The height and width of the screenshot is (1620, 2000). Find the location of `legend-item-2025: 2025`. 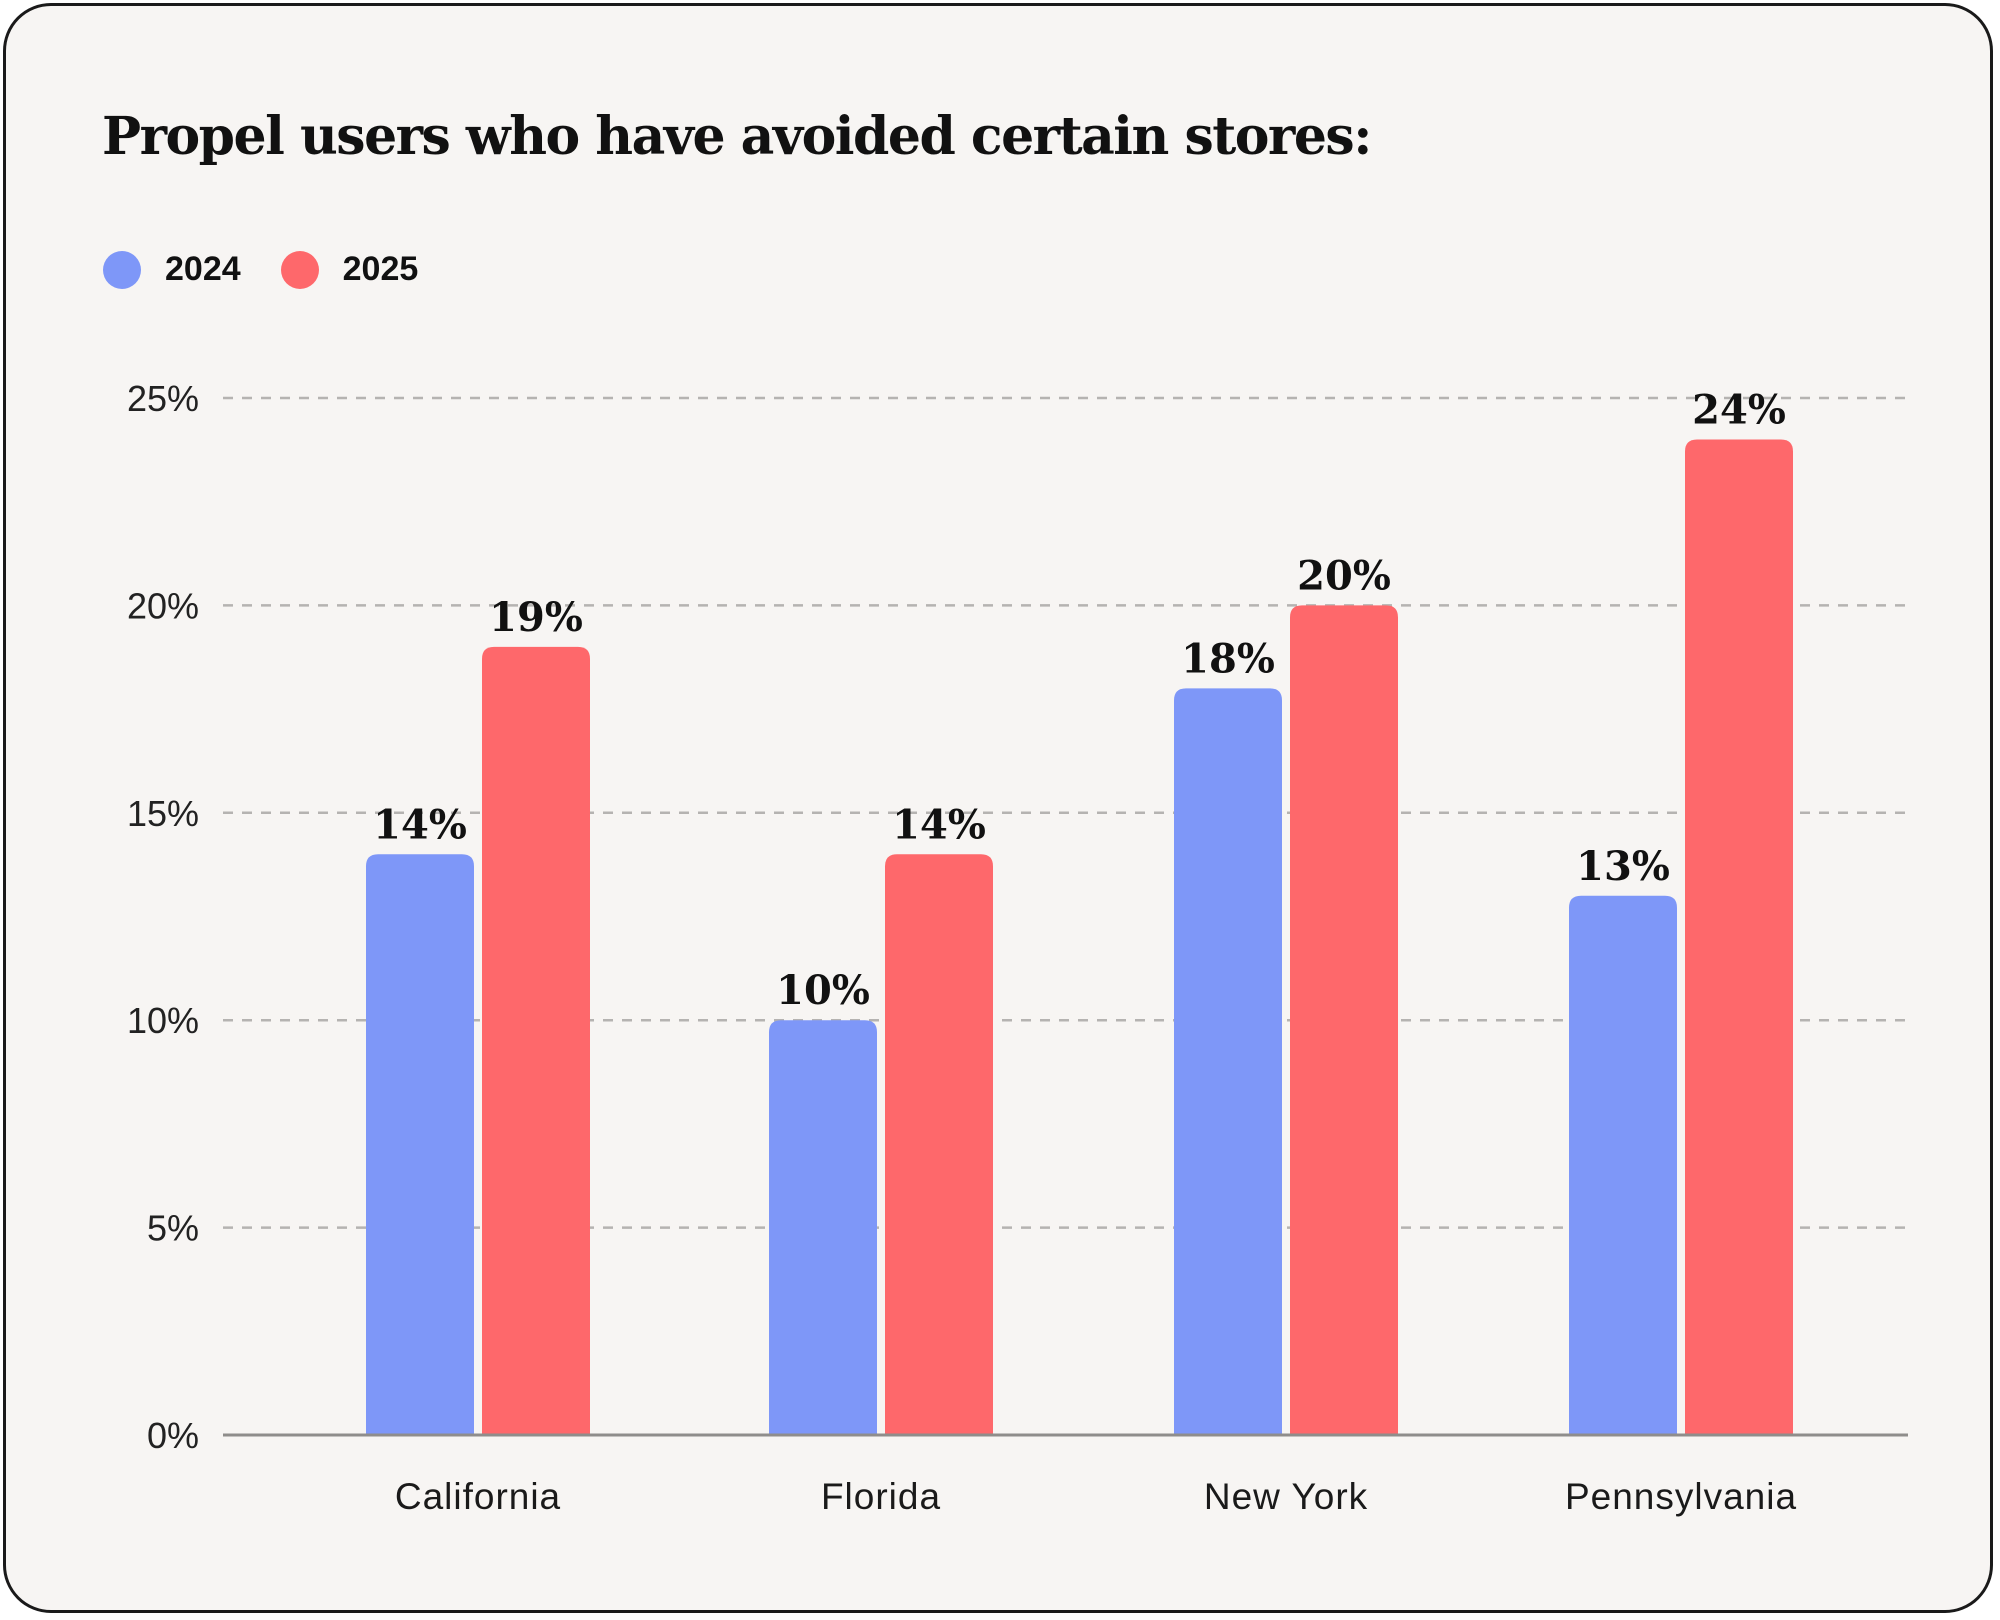

legend-item-2025: 2025 is located at coordinates (349, 269).